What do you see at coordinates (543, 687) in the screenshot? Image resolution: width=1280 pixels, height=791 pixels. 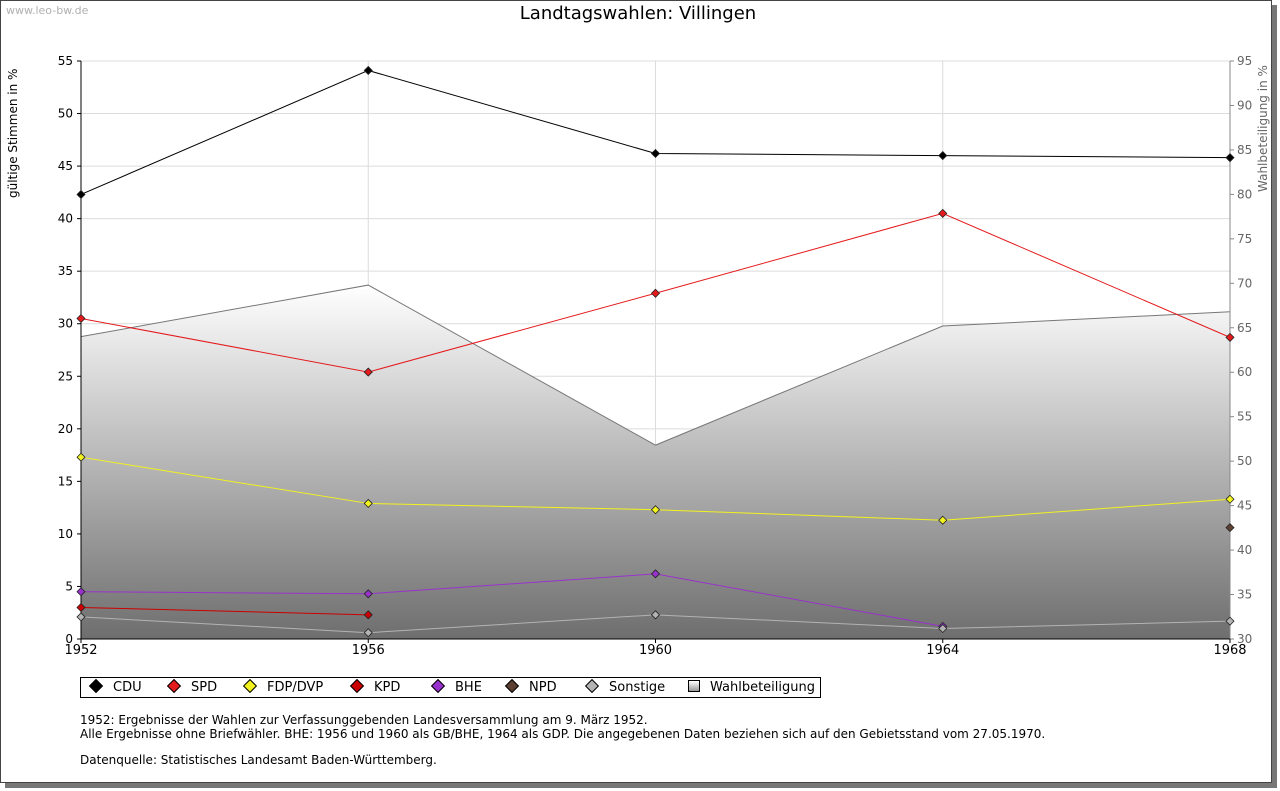 I see `legend-label: NPD` at bounding box center [543, 687].